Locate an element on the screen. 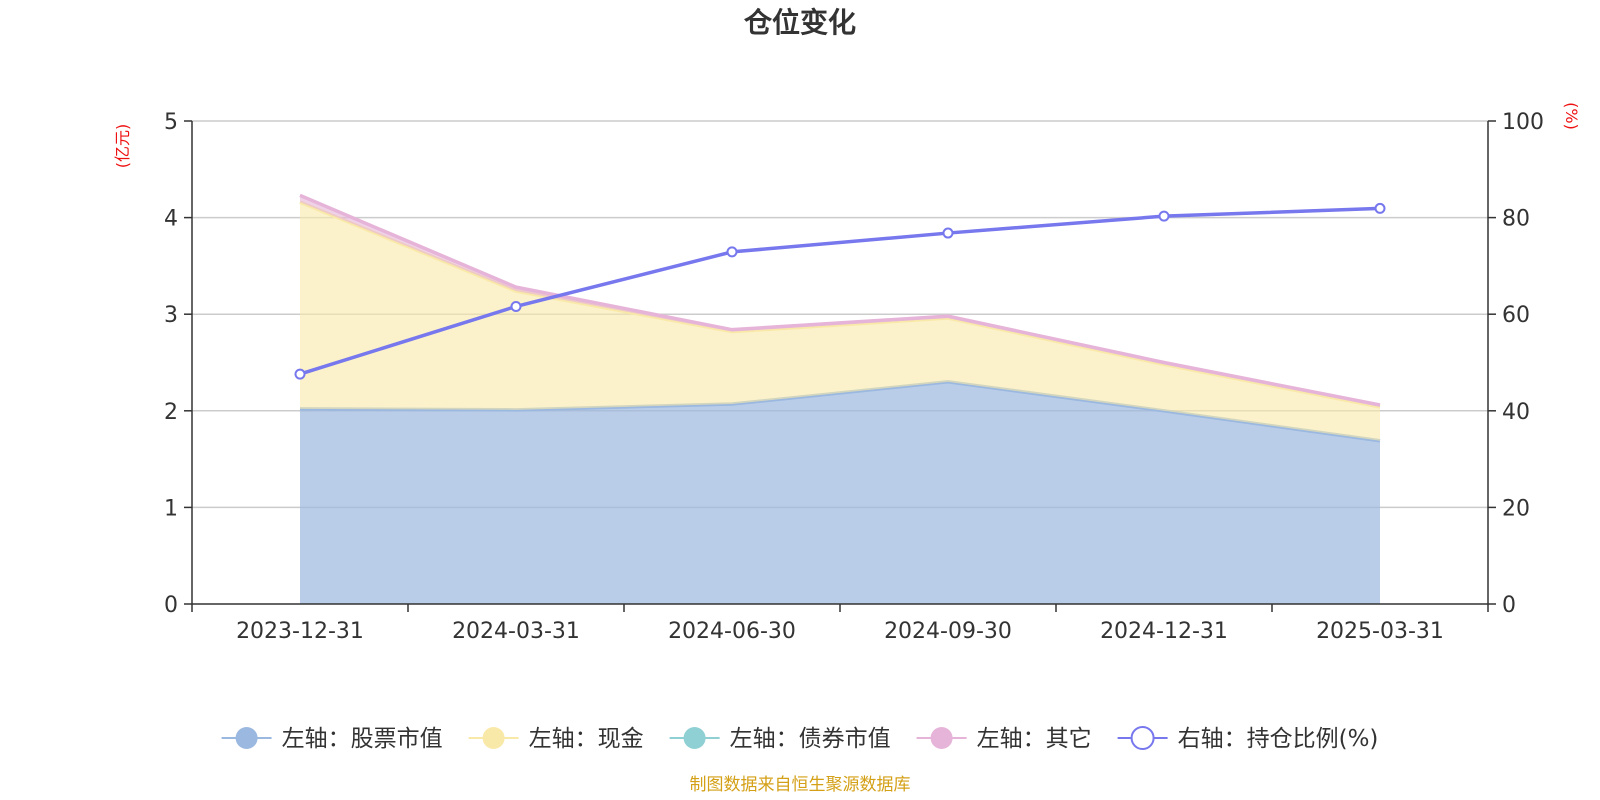  left-tick-label: 2 is located at coordinates (171, 412).